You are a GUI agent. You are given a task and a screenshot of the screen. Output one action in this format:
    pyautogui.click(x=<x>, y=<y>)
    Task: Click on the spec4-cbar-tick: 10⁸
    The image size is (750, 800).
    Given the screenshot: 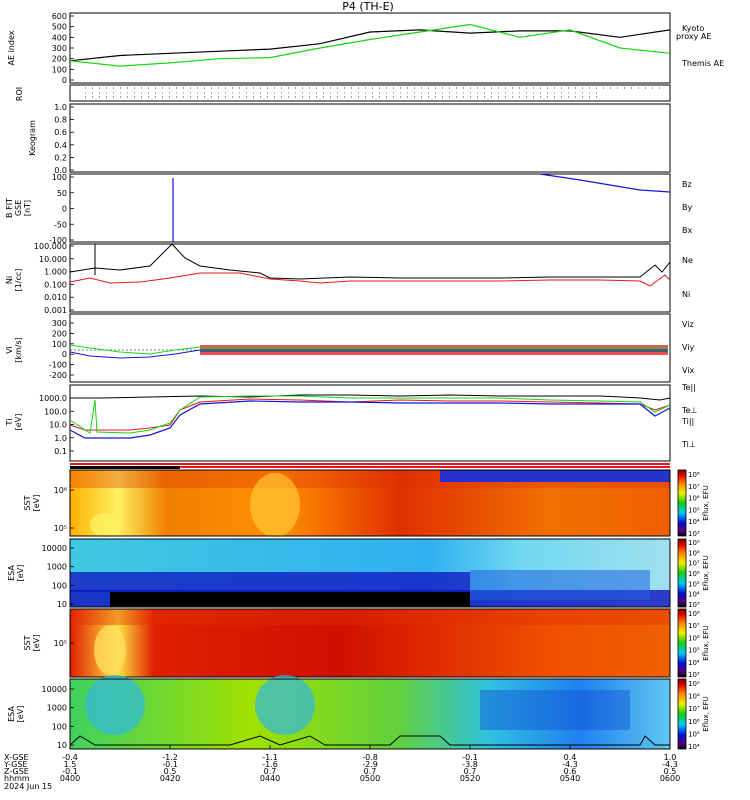 What is the action you would take?
    pyautogui.click(x=694, y=697)
    